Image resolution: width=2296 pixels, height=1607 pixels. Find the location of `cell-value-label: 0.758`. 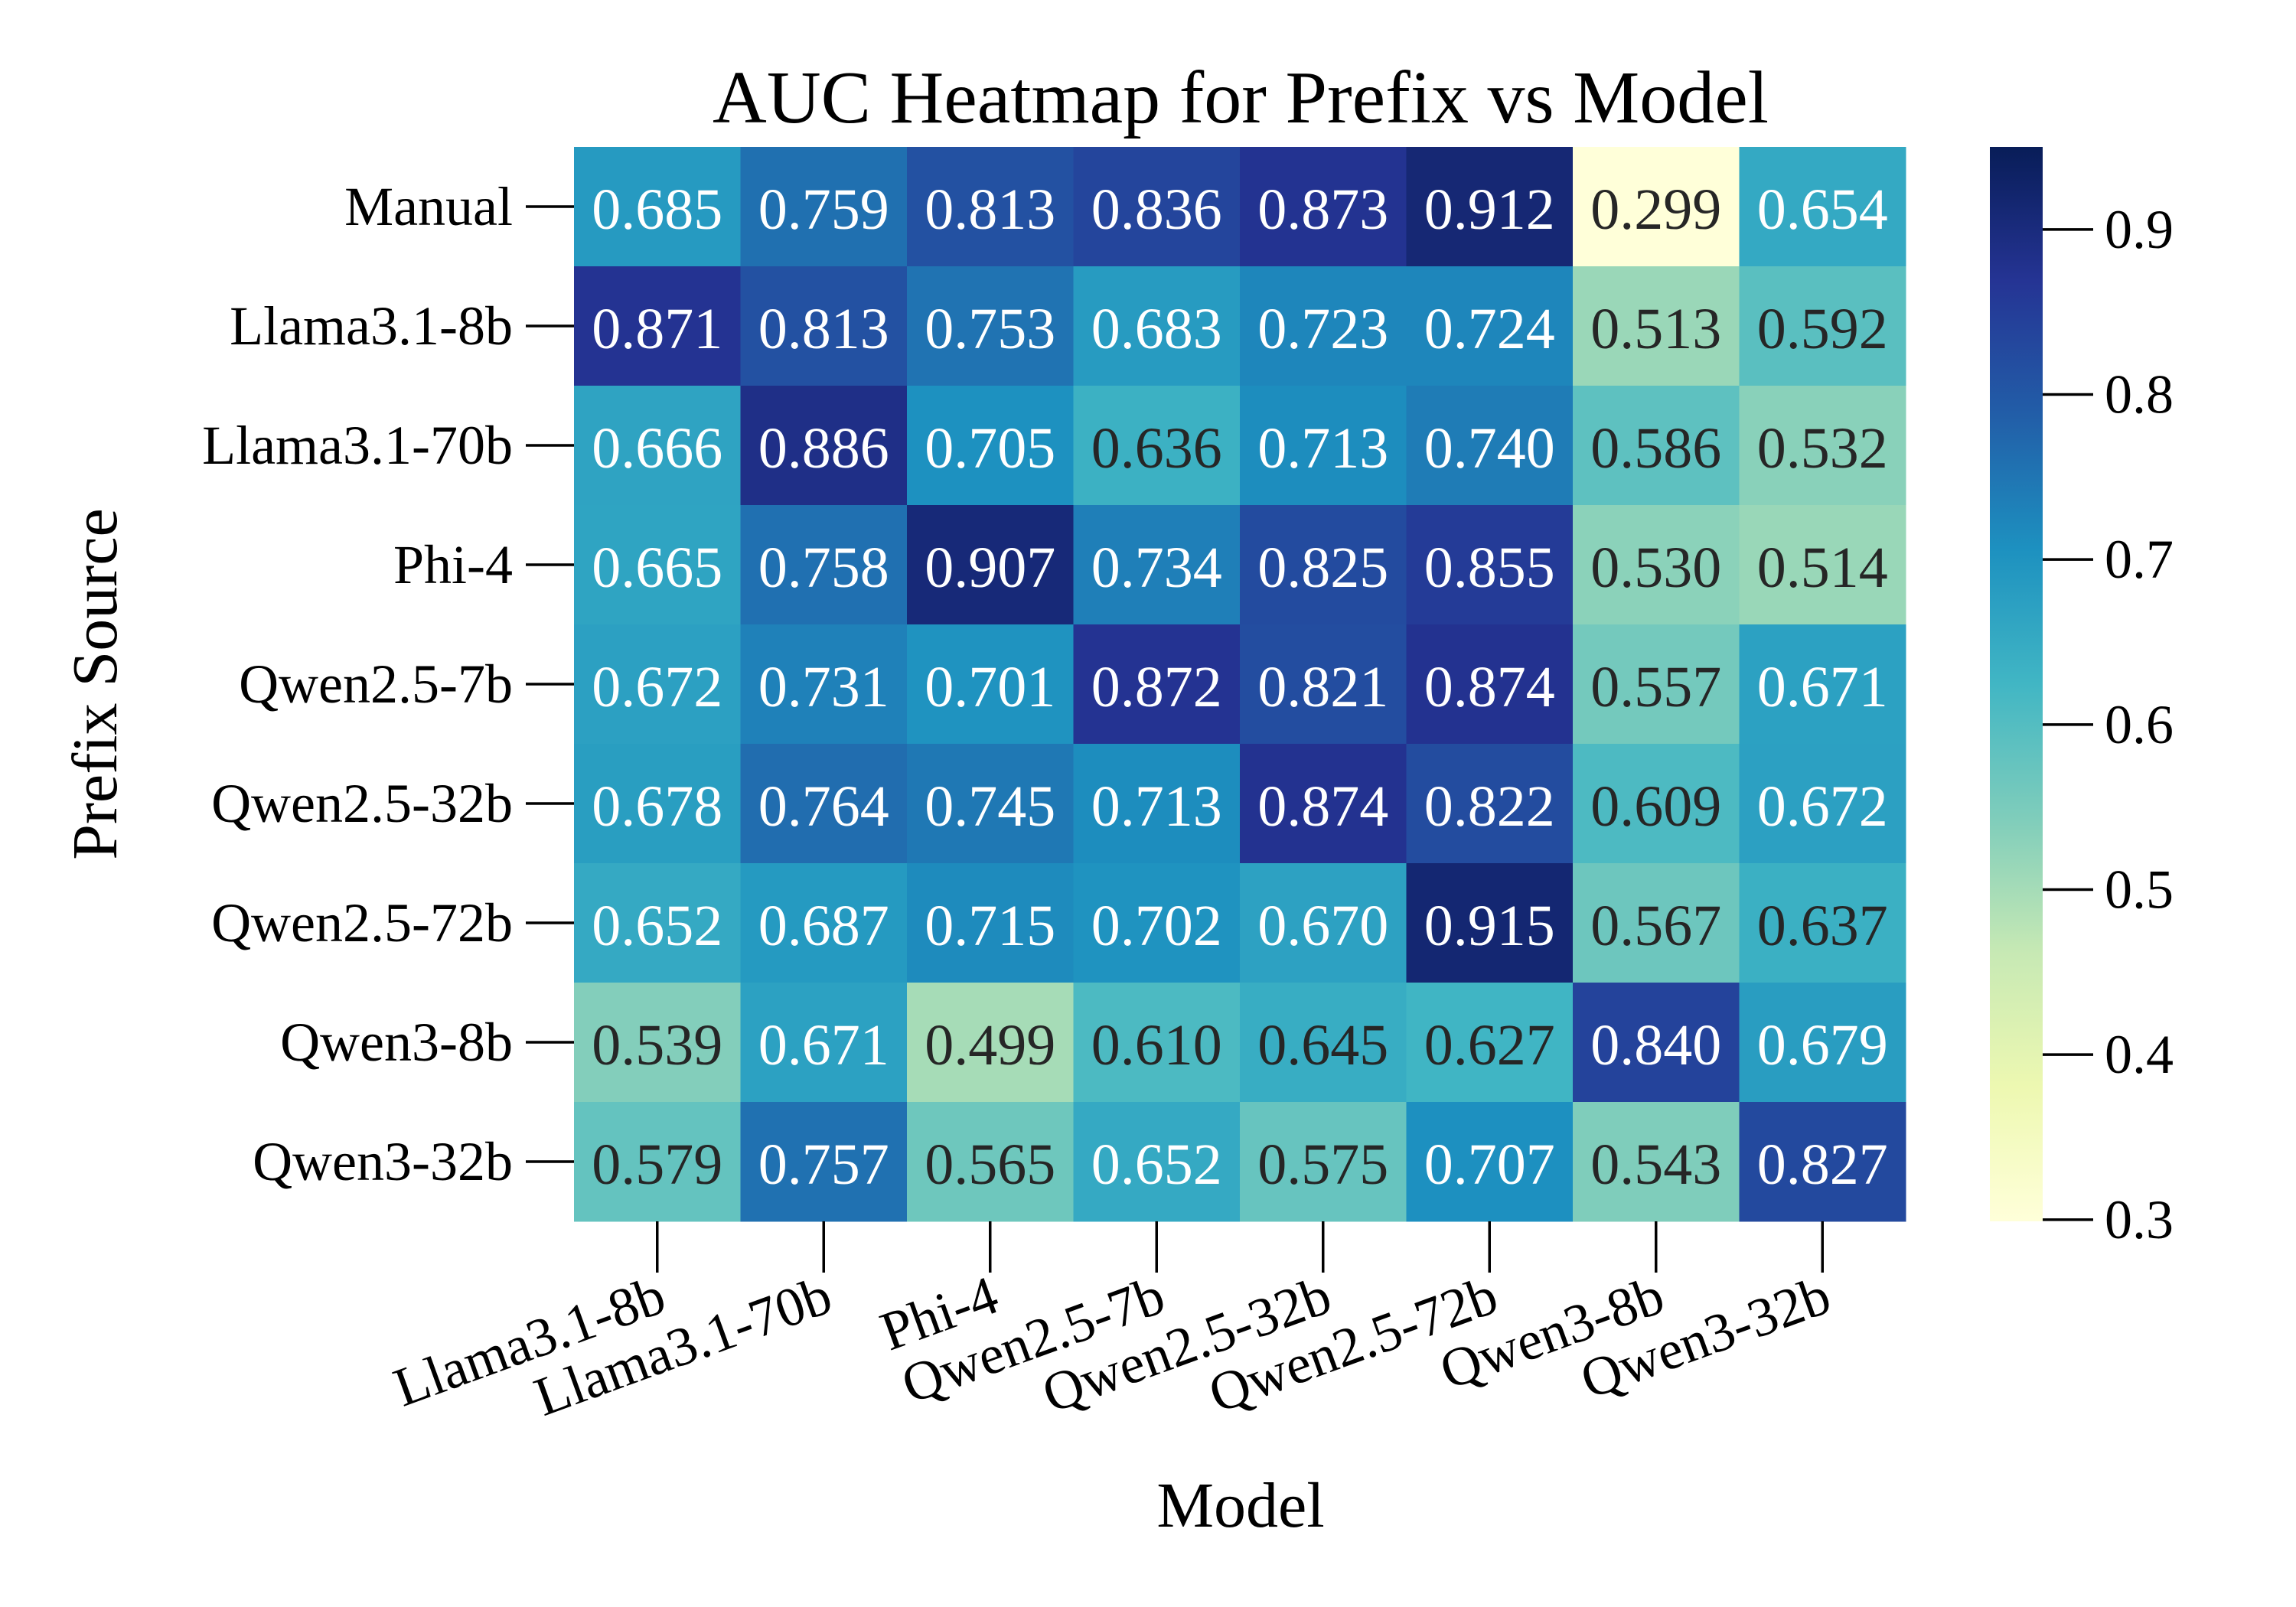

cell-value-label: 0.758 is located at coordinates (823, 568).